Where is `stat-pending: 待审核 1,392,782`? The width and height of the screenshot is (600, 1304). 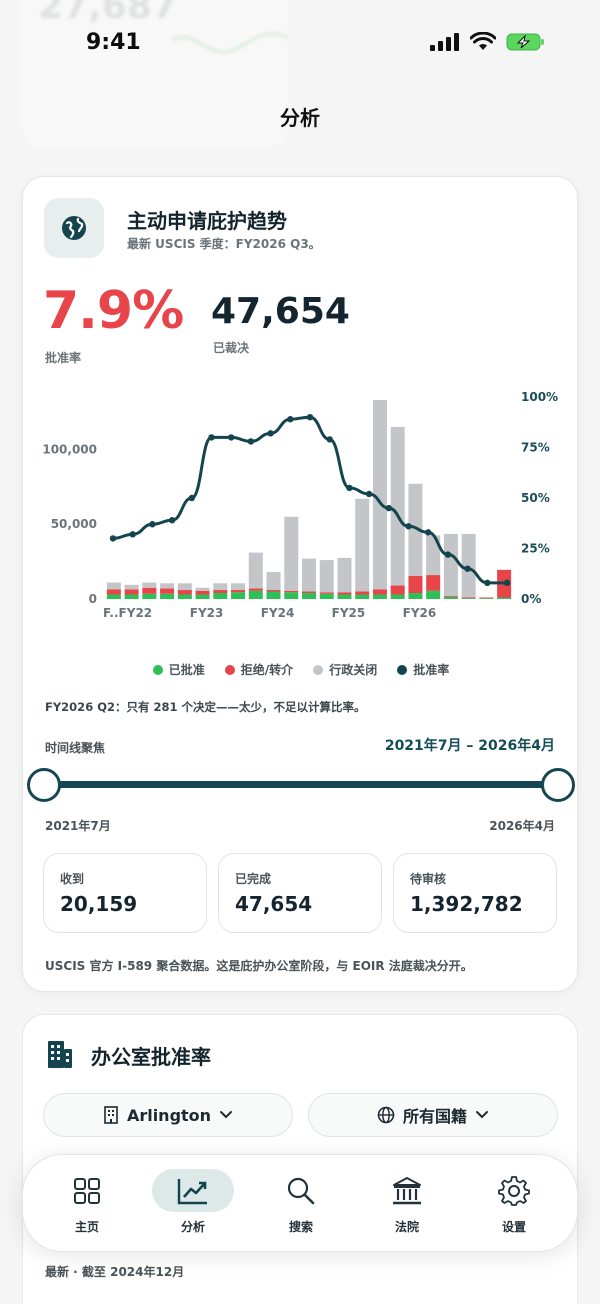 stat-pending: 待审核 1,392,782 is located at coordinates (475, 893).